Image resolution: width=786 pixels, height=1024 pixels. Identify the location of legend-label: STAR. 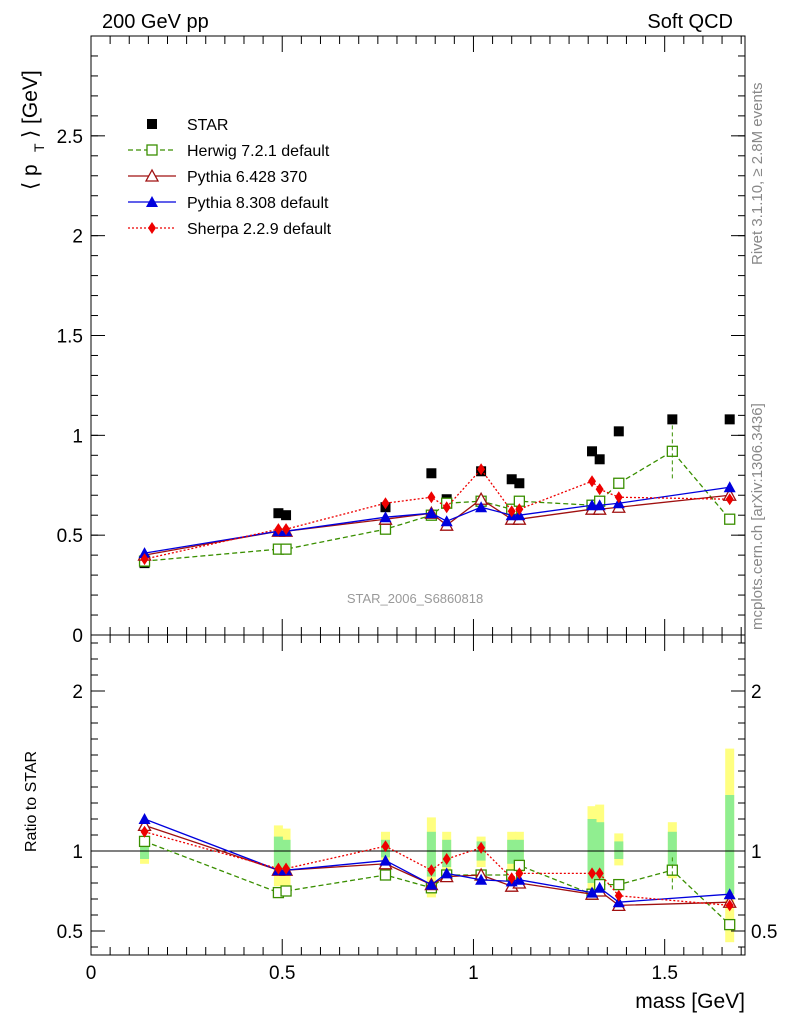
(207, 125).